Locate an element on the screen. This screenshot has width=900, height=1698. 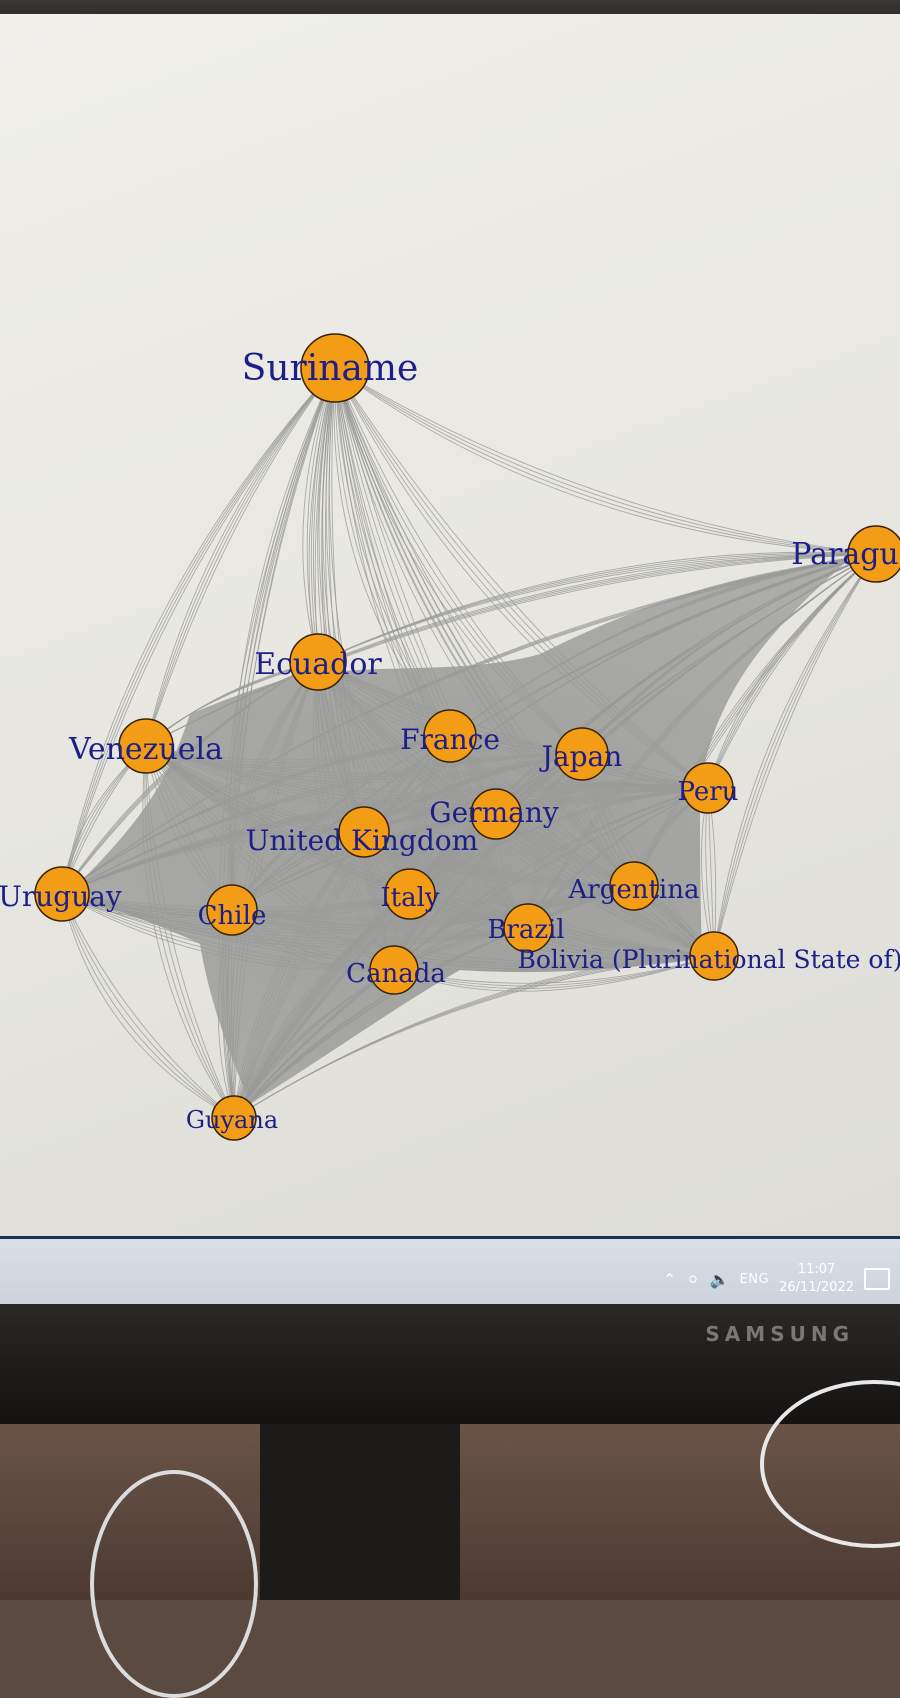
node-ecuador is located at coordinates (318, 662).